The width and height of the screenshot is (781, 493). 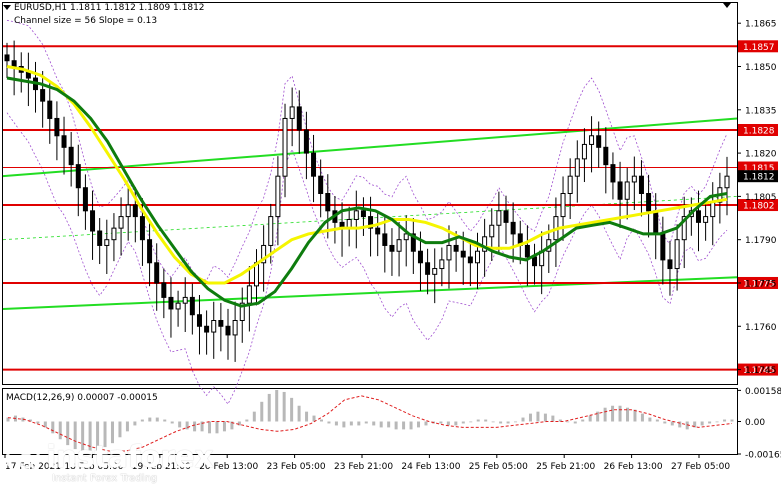 I want to click on y-tick-label: 1.1835, so click(x=761, y=111).